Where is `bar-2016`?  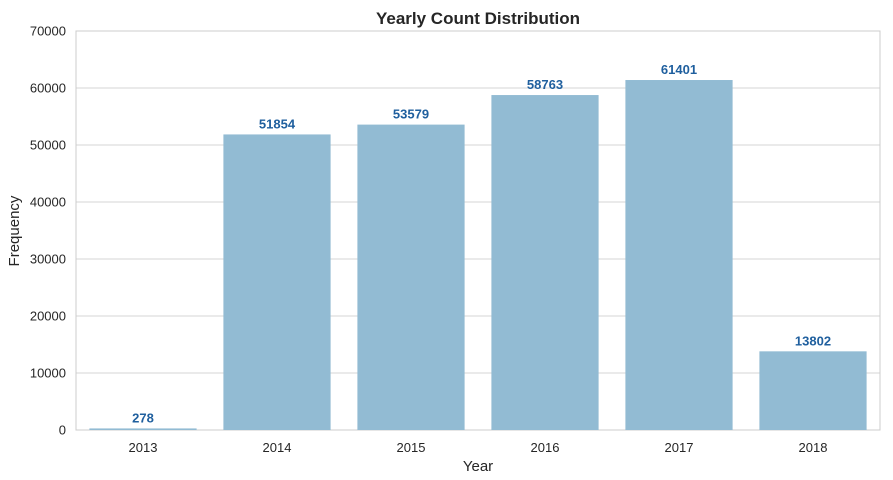
bar-2016 is located at coordinates (545, 262).